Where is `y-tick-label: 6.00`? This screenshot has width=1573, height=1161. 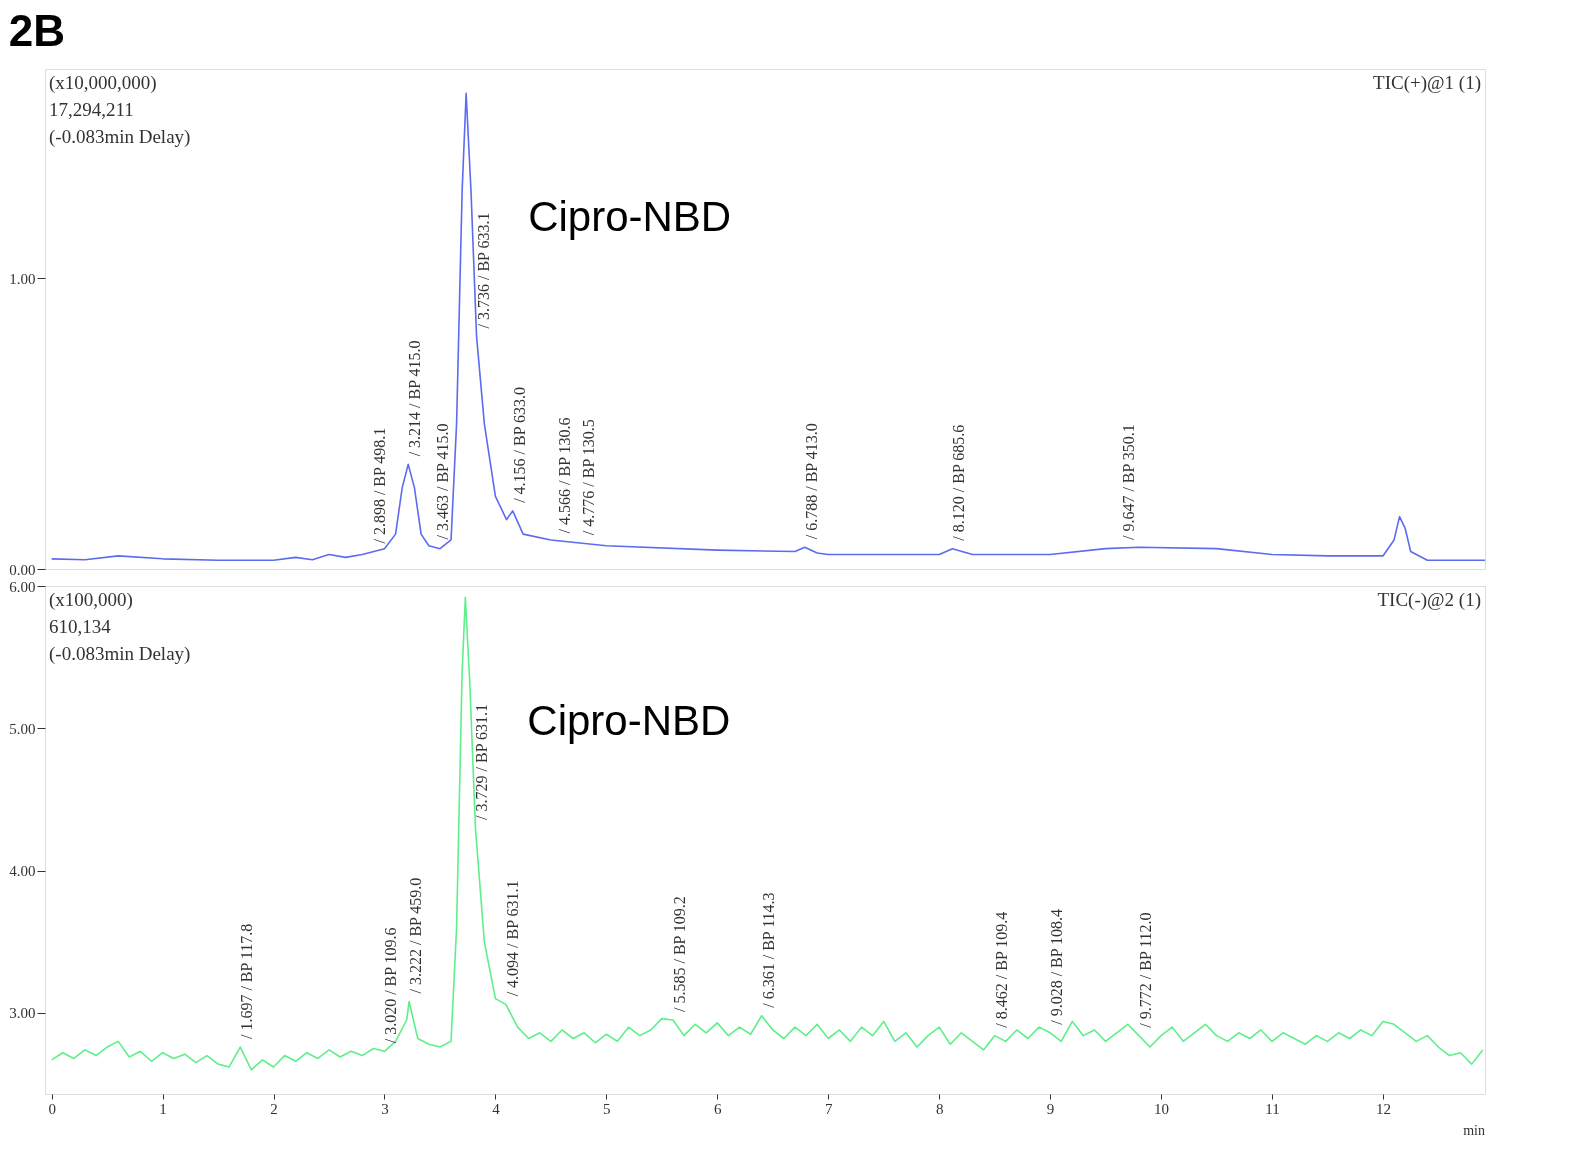
y-tick-label: 6.00 is located at coordinates (22, 586).